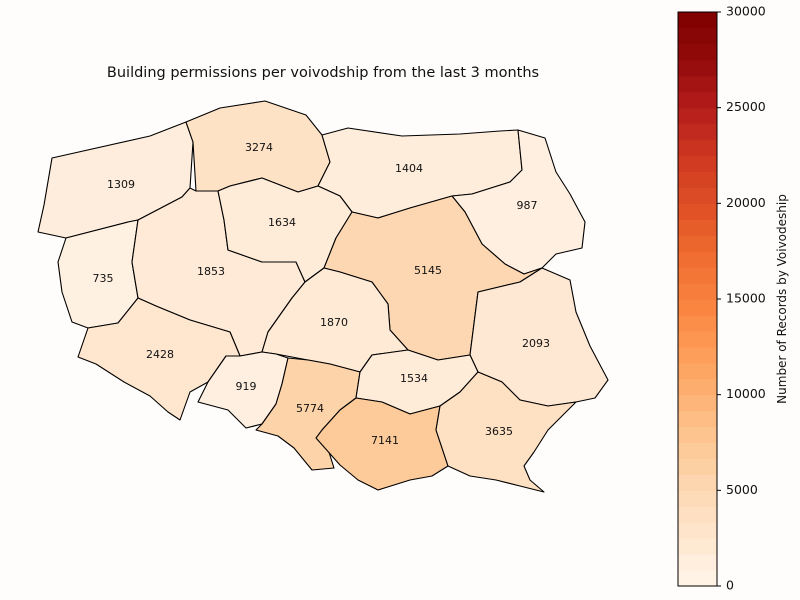  Describe the element at coordinates (536, 343) in the screenshot. I see `value-label-lubelskie: 2093` at that location.